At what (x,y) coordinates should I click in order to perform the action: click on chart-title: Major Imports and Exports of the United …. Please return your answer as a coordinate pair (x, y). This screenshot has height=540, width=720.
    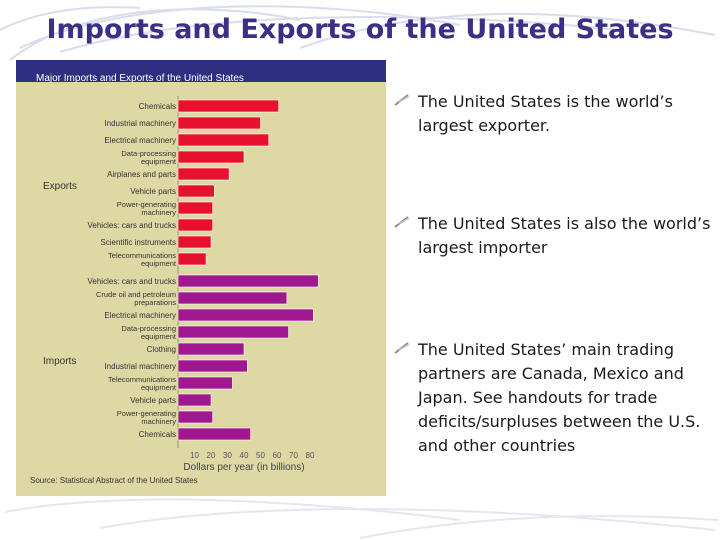
    Looking at the image, I should click on (140, 78).